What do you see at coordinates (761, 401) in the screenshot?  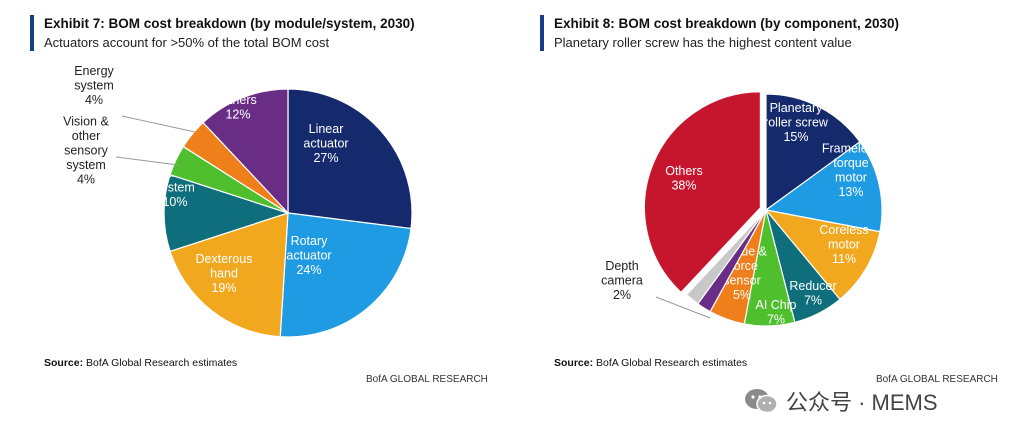 I see `wechat-icon` at bounding box center [761, 401].